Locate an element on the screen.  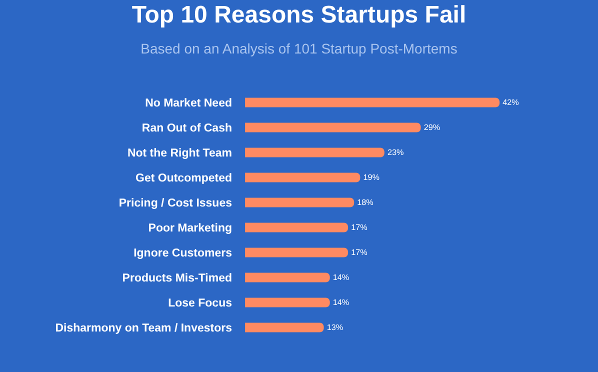
y-tick-label: Ran Out of Cash is located at coordinates (187, 128).